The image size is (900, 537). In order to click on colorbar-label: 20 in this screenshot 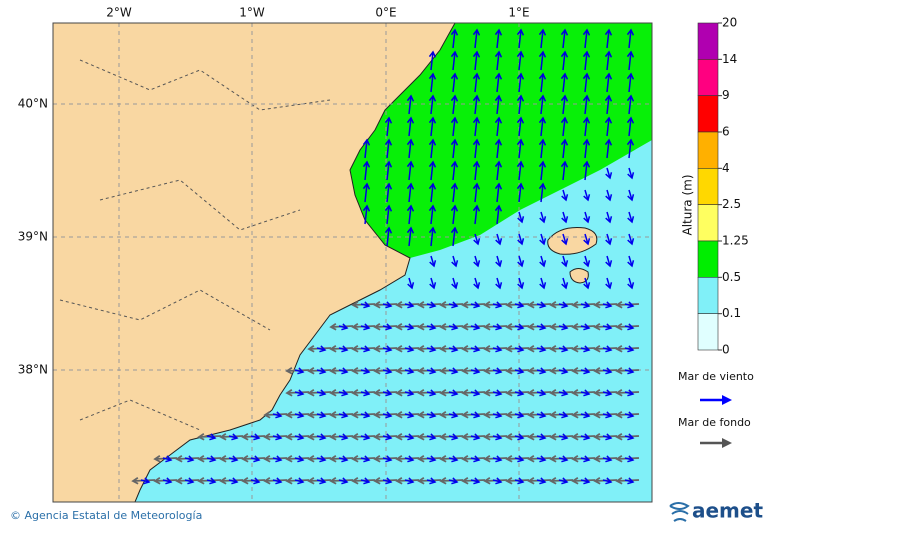, I will do `click(729, 23)`.